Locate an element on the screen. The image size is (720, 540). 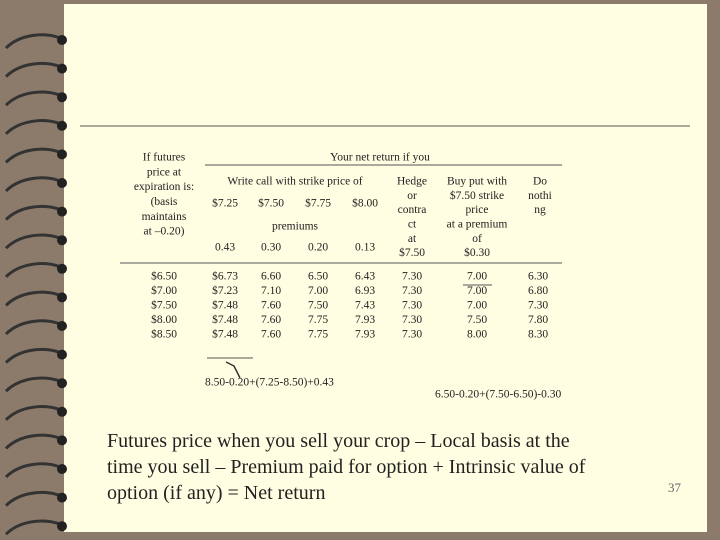
left-header: expiration is: is located at coordinates (164, 187).